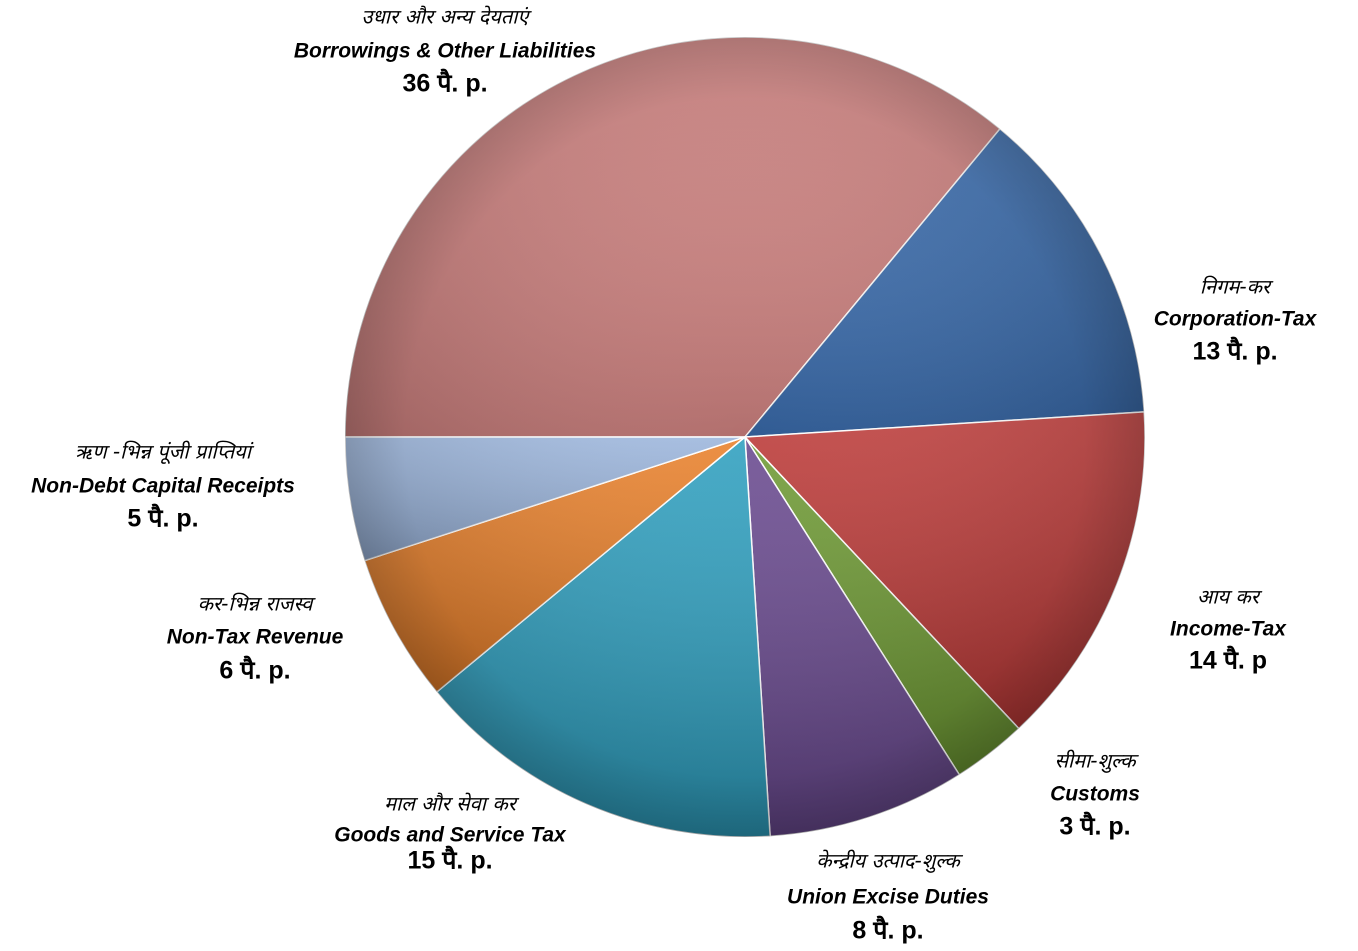 The width and height of the screenshot is (1358, 951). Describe the element at coordinates (447, 17) in the screenshot. I see `label-hindi: उधार और अन्य देयताएं` at that location.